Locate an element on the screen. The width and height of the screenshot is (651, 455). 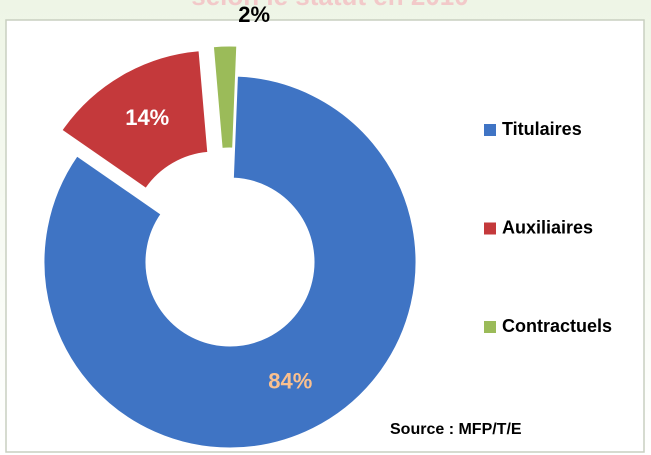
data-label: 84% is located at coordinates (290, 381).